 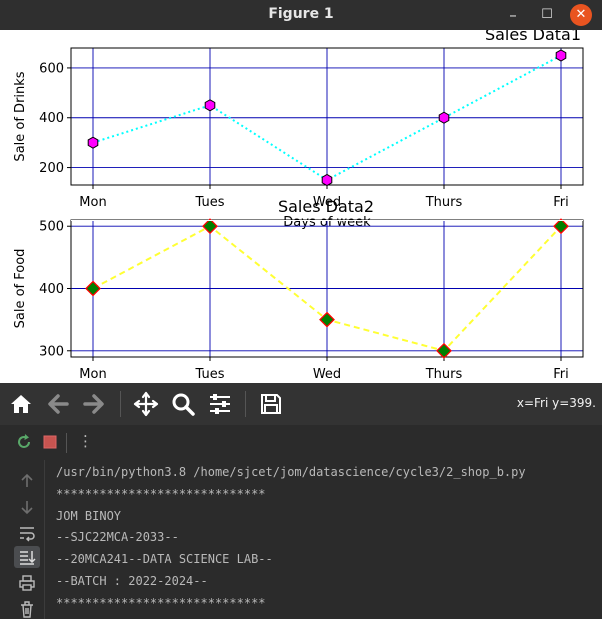 I want to click on y-tick-label: 300, so click(x=51, y=351).